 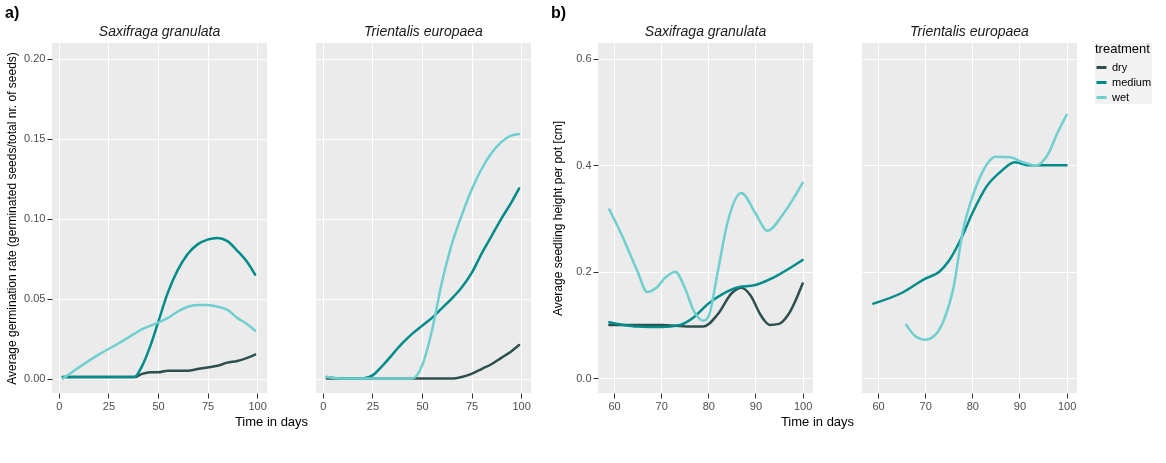 I want to click on y-tick-label: 0.00, so click(x=35, y=378).